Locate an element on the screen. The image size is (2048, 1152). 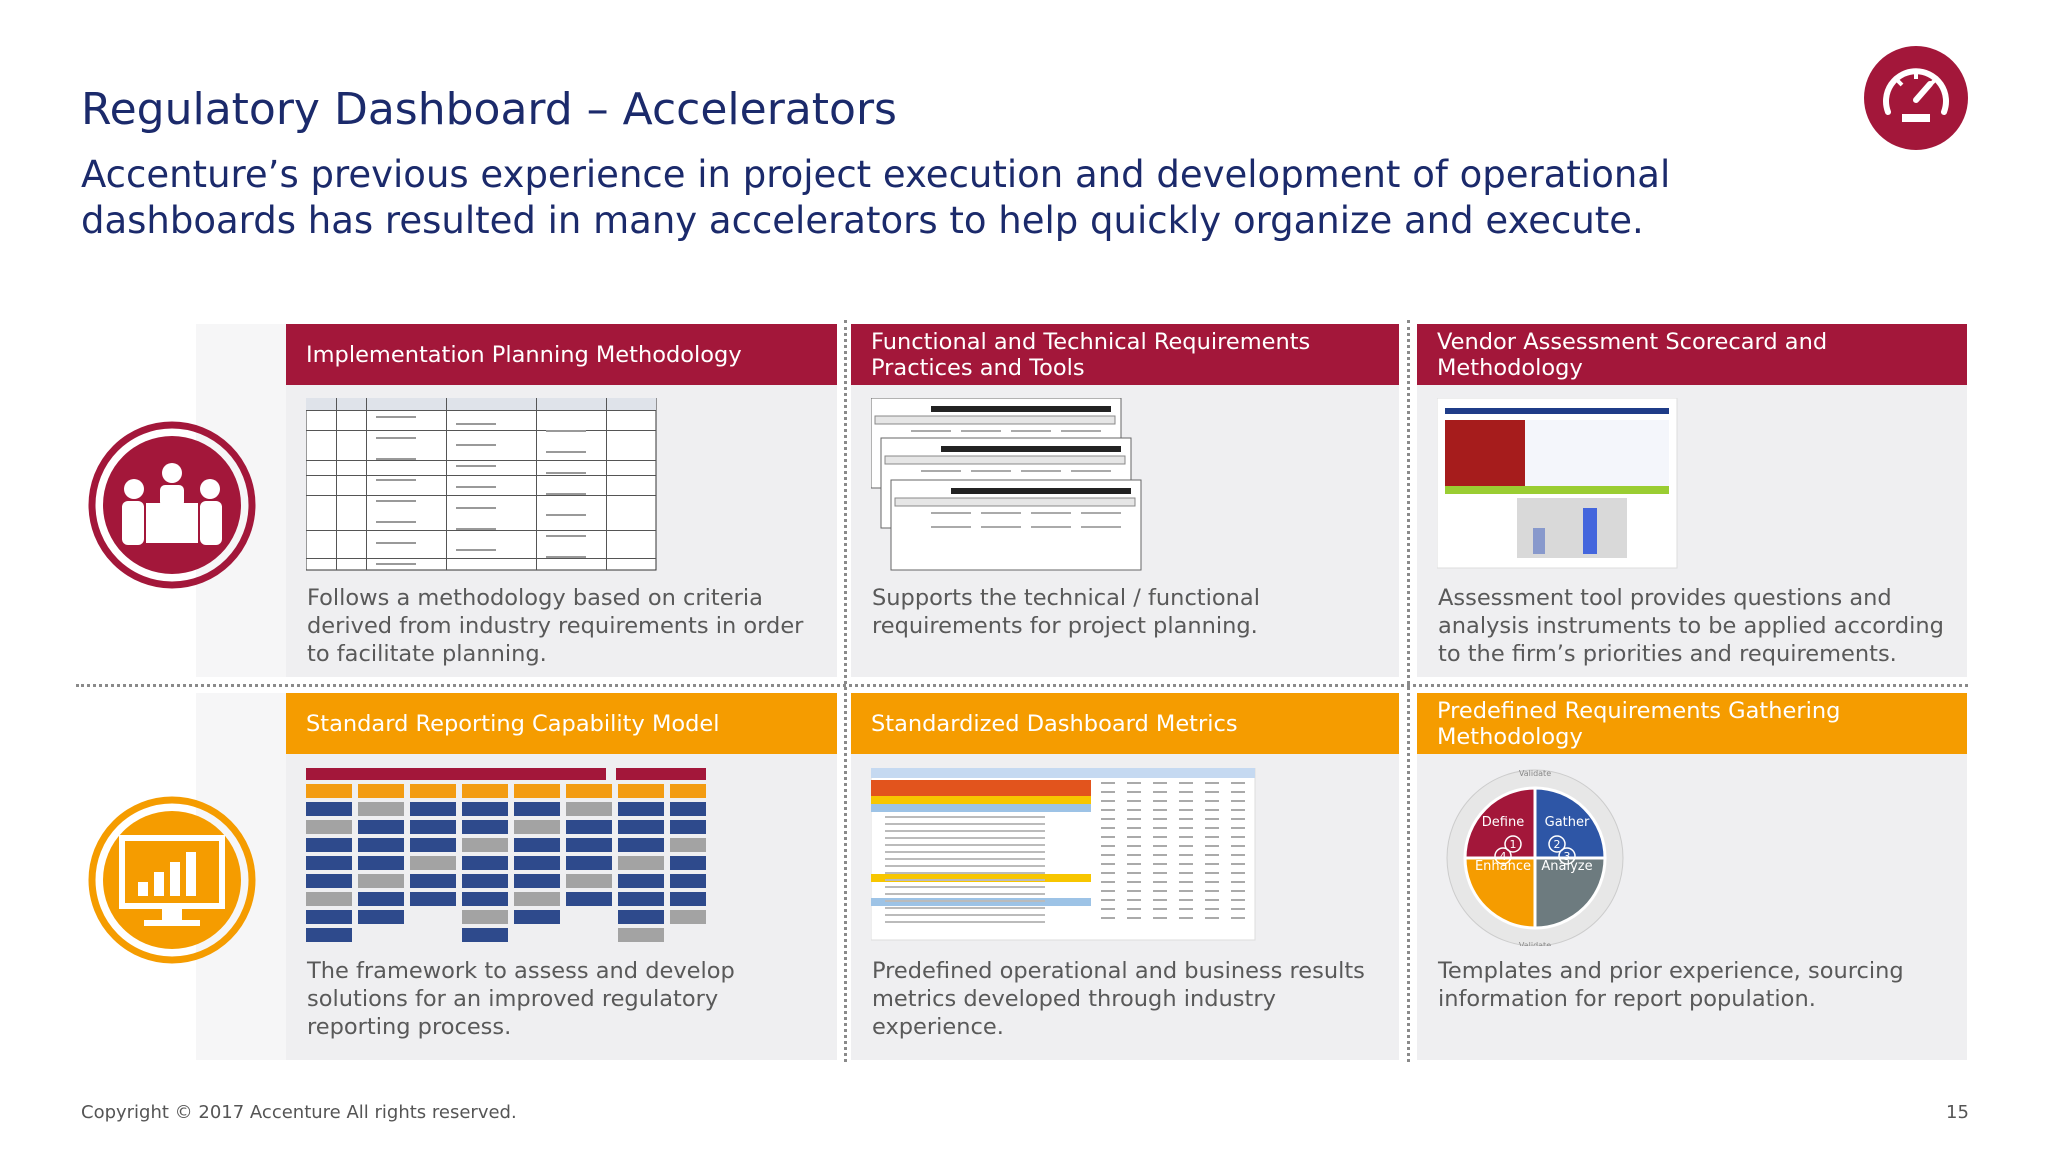
wheel-label: Define is located at coordinates (1503, 822).